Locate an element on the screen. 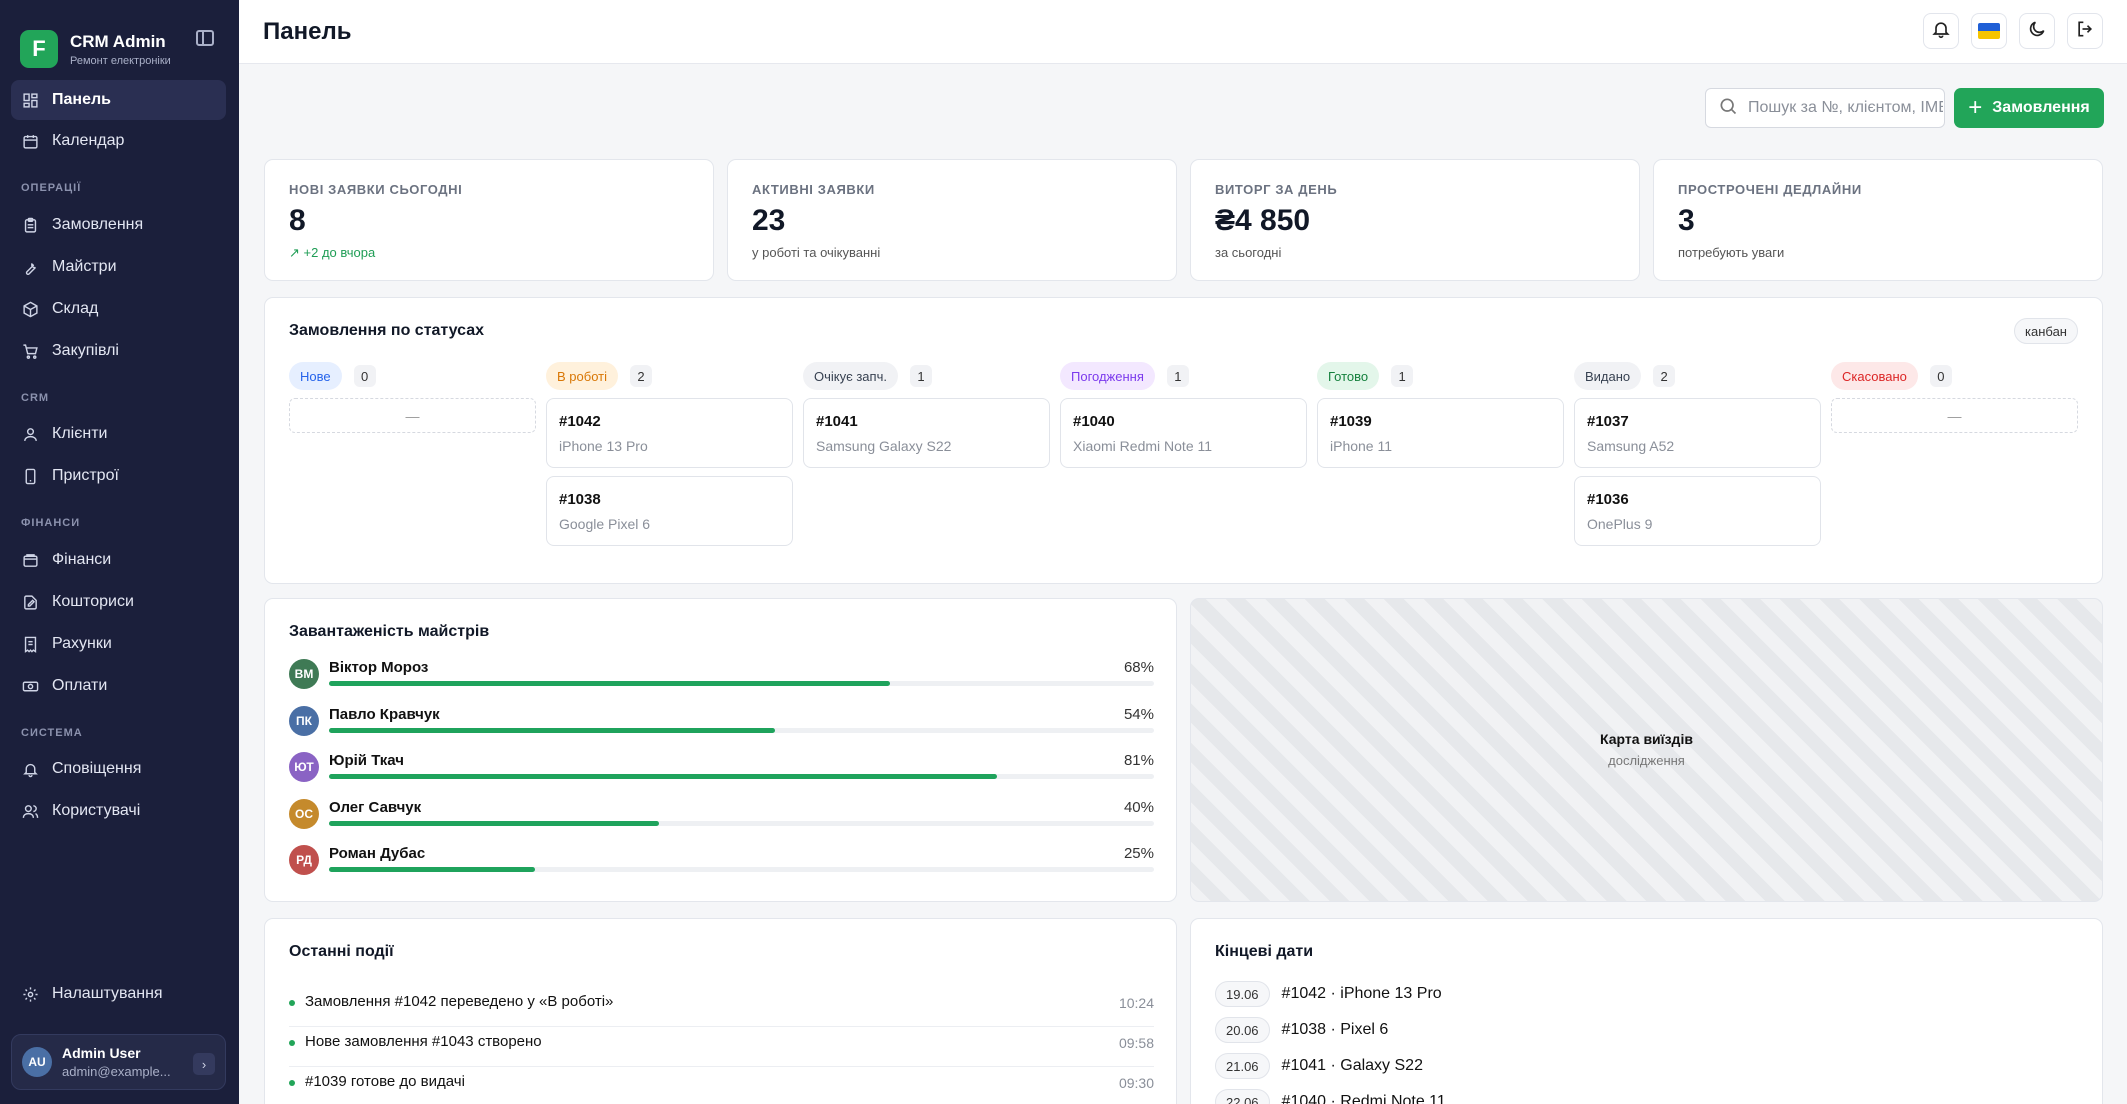 Image resolution: width=2127 pixels, height=1104 pixels. kpi-value: 8 is located at coordinates (297, 220).